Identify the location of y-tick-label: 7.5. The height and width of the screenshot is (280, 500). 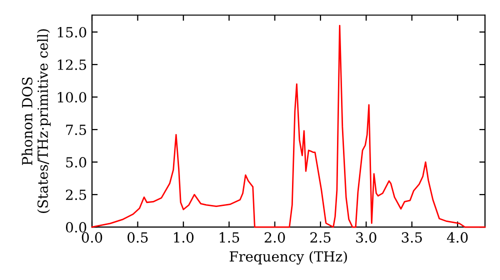
(76, 130).